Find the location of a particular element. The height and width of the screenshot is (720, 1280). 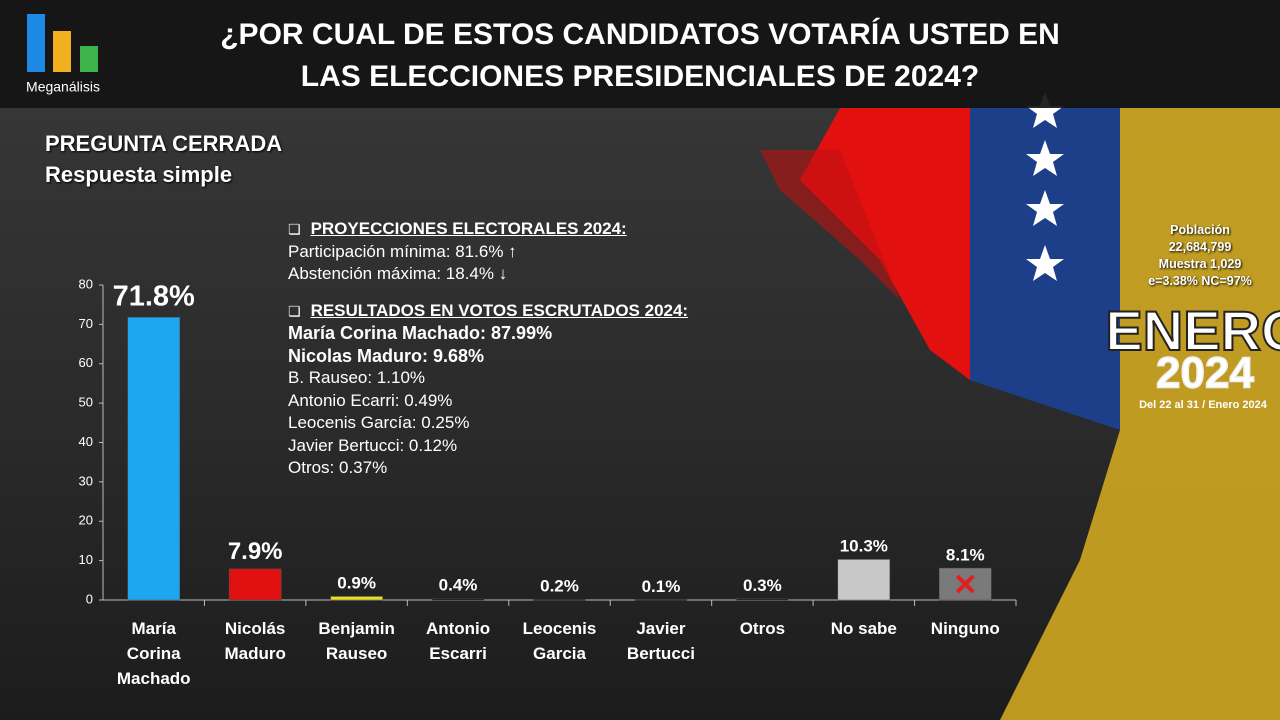

y-tick-label: 60 is located at coordinates (86, 362).